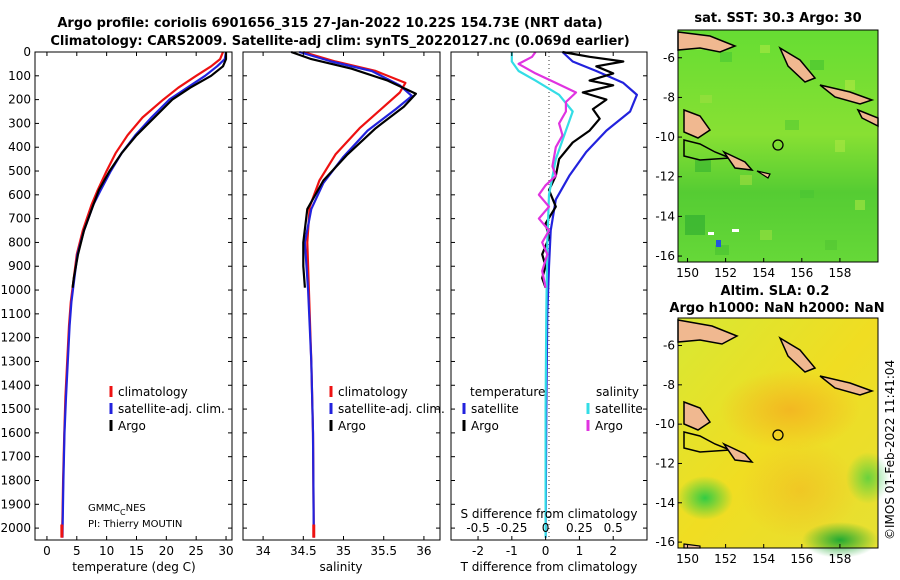 The image size is (900, 580). What do you see at coordinates (617, 392) in the screenshot?
I see `legend-heading-salinity: salinity` at bounding box center [617, 392].